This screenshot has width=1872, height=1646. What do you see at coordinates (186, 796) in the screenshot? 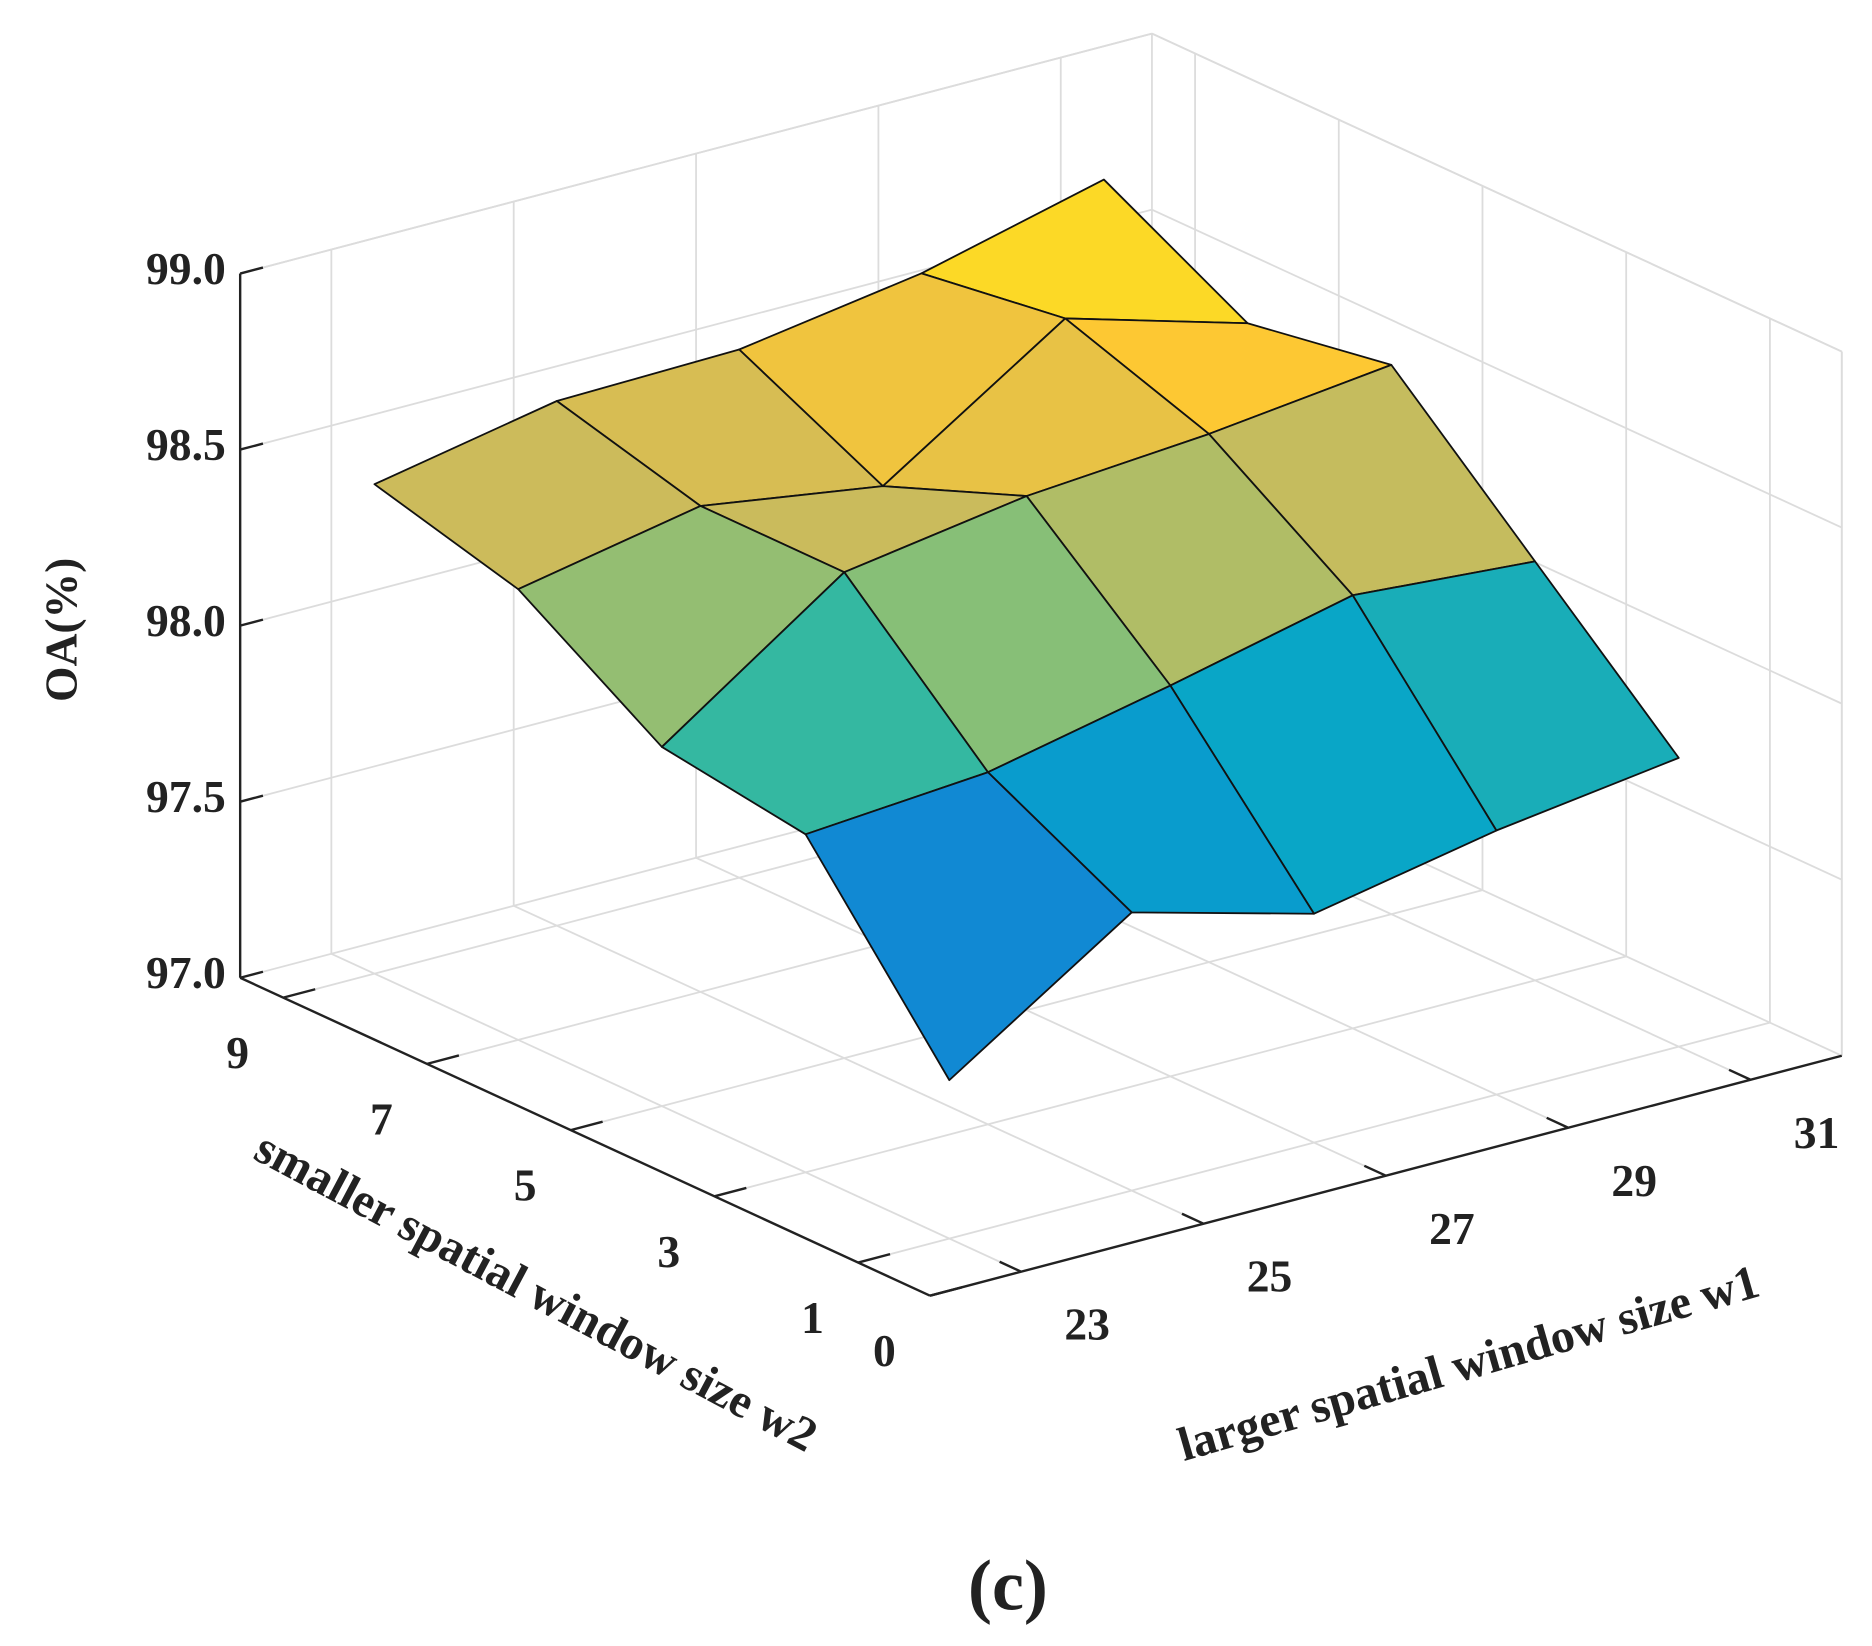
I see `z-tick-label: 97.5` at bounding box center [186, 796].